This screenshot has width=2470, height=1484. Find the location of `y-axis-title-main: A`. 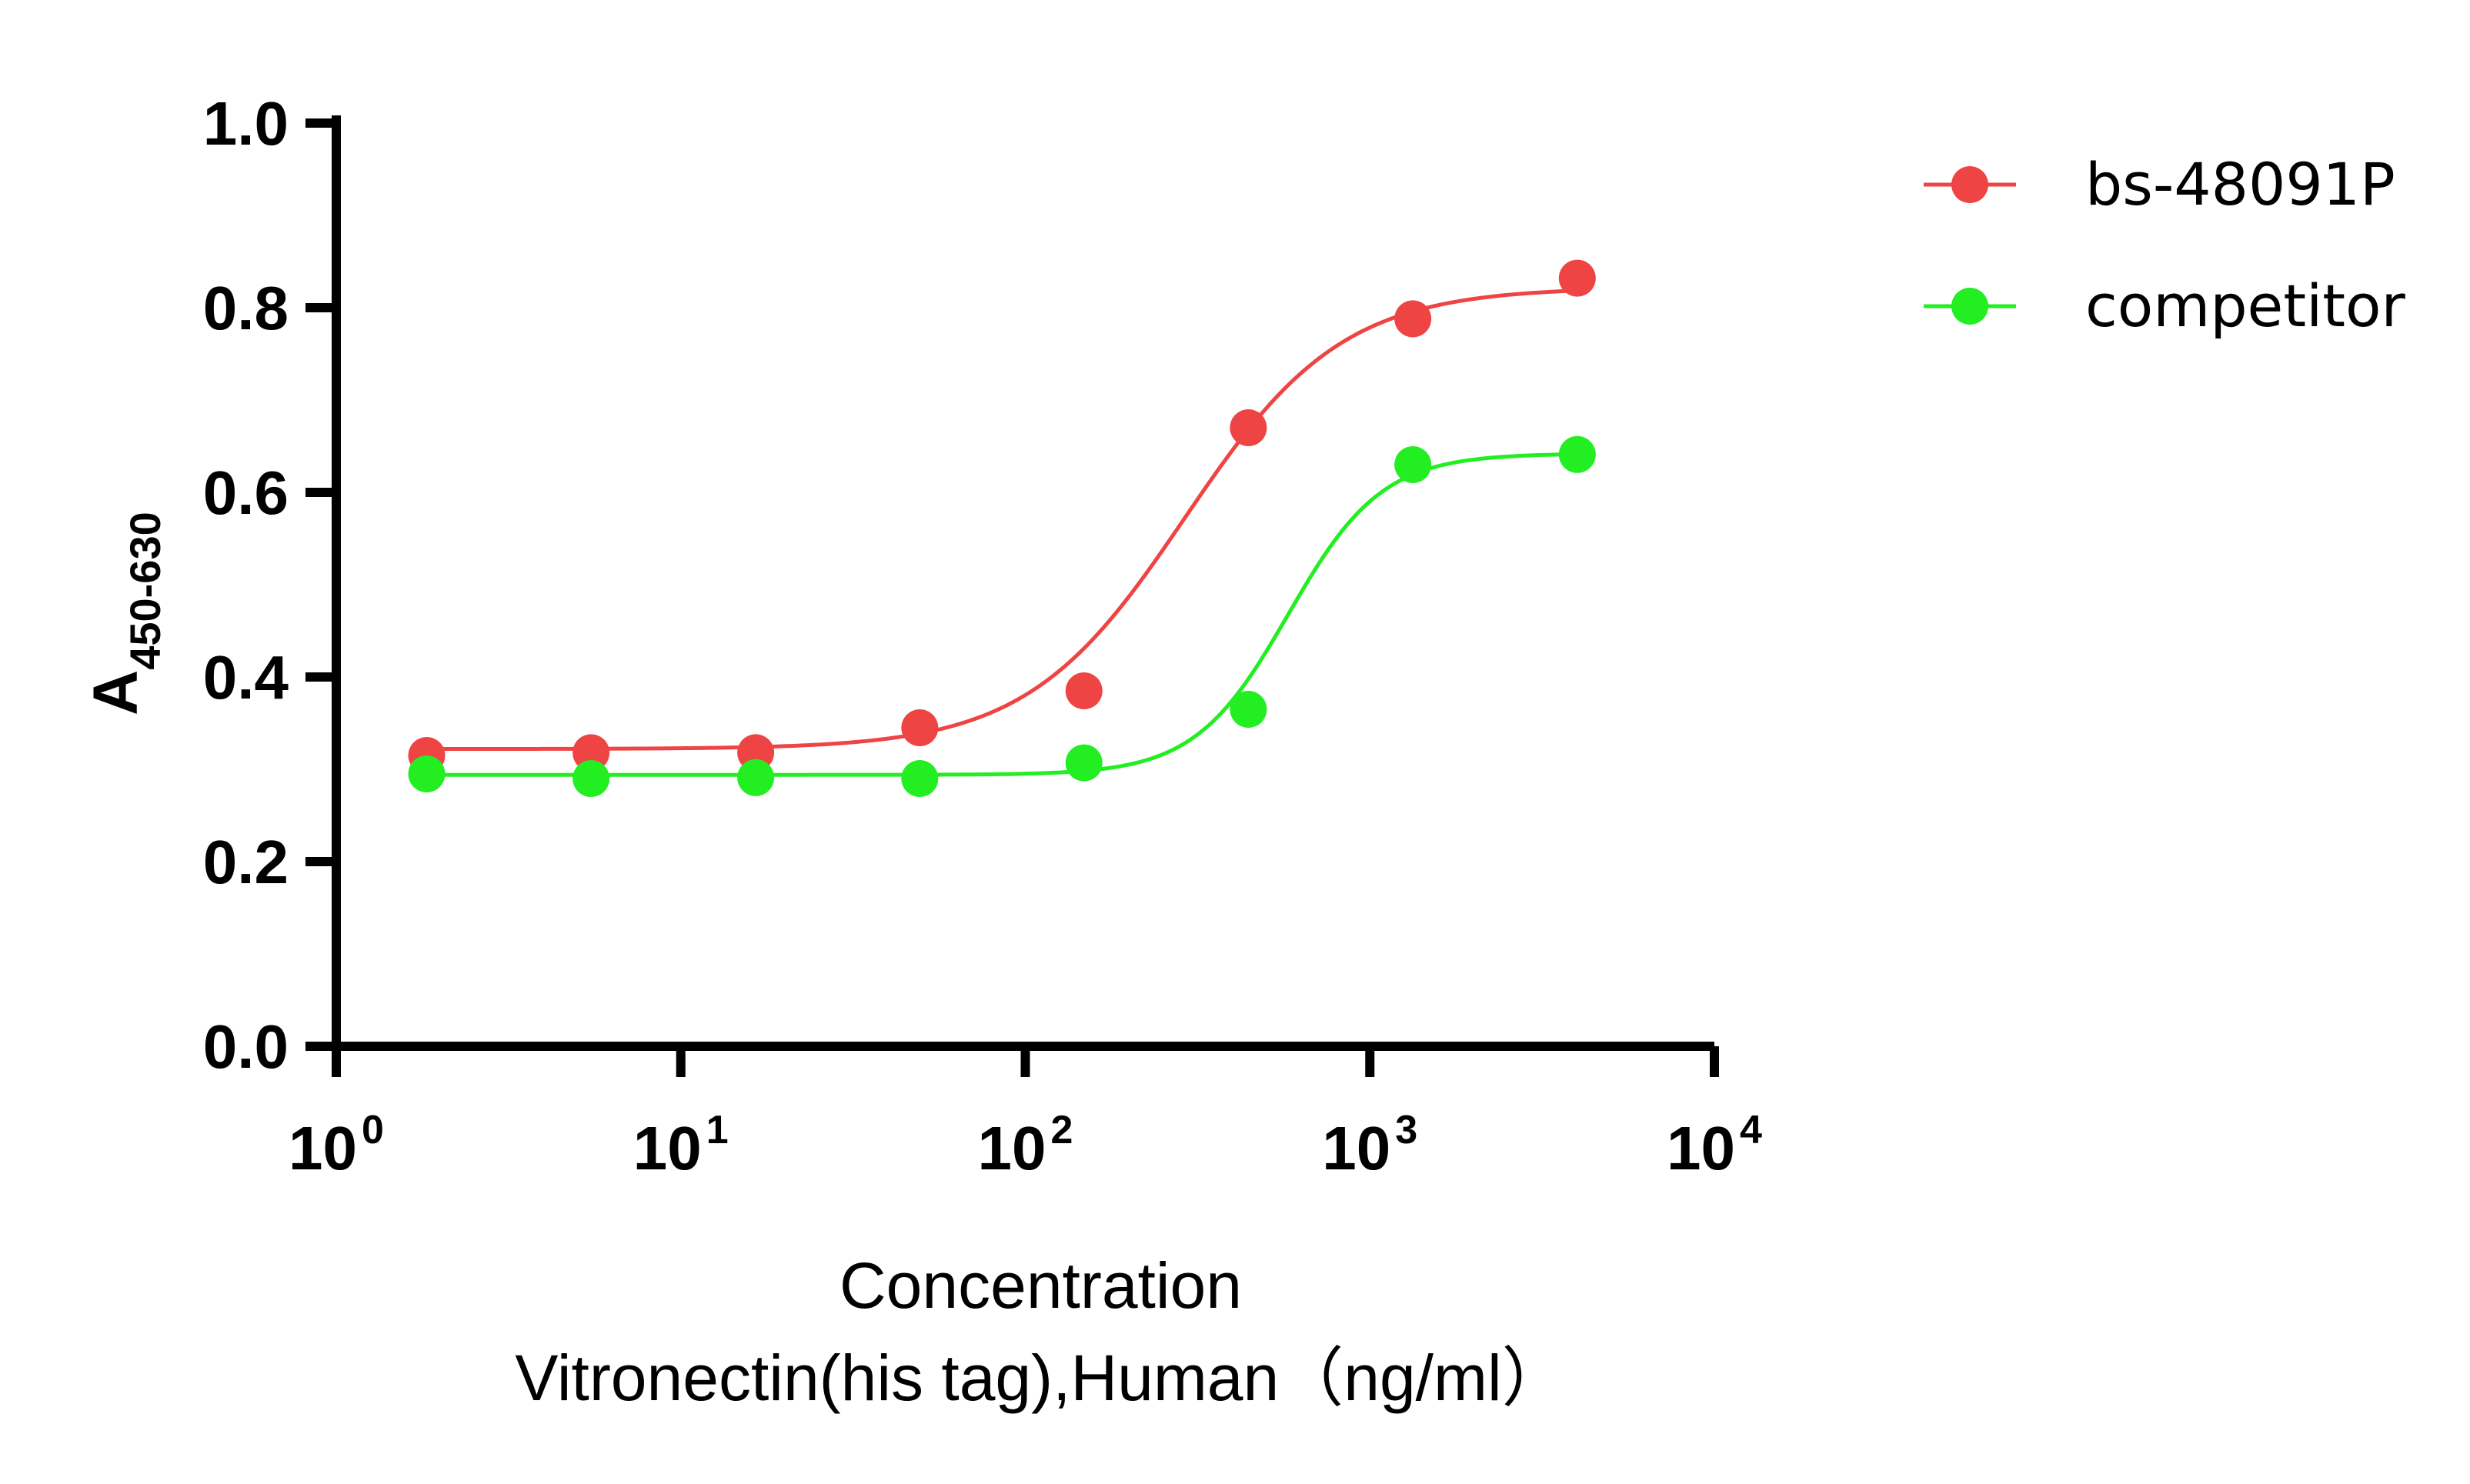

y-axis-title-main: A is located at coordinates (116, 692).